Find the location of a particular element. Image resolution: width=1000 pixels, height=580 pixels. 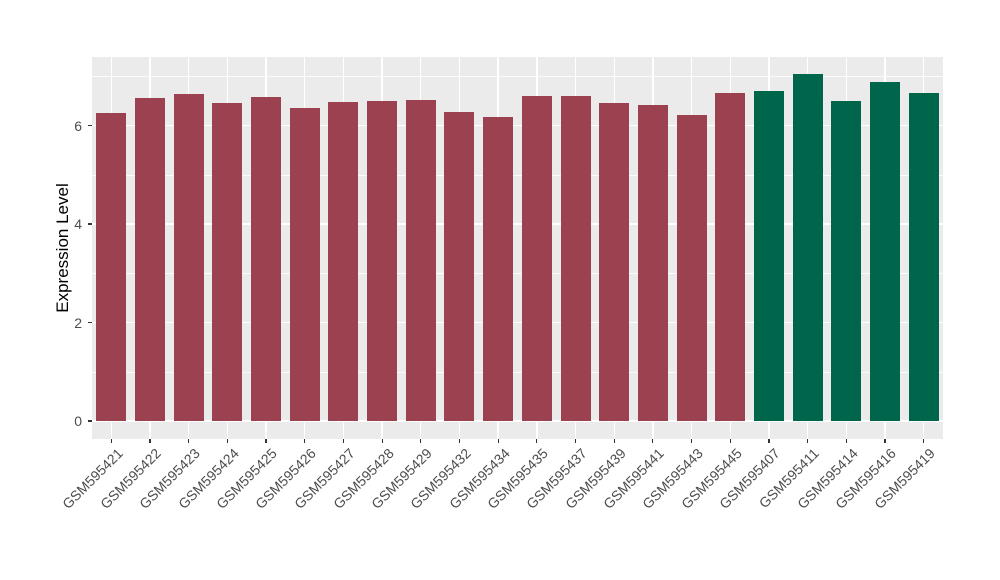

x-tick-GSM595422 is located at coordinates (150, 441).